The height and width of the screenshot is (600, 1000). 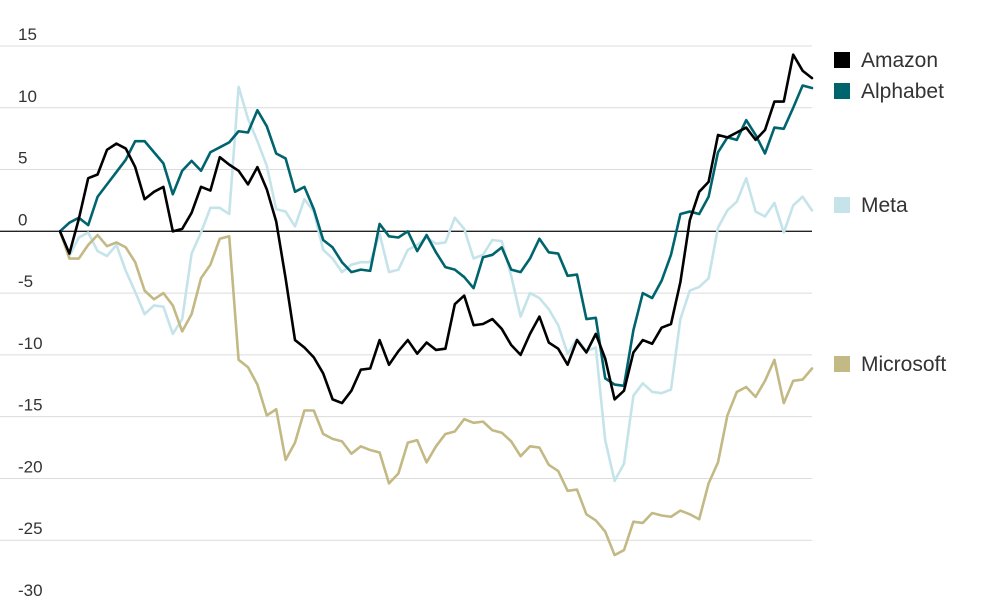 I want to click on legend-item-alphabet: Alphabet, so click(x=889, y=91).